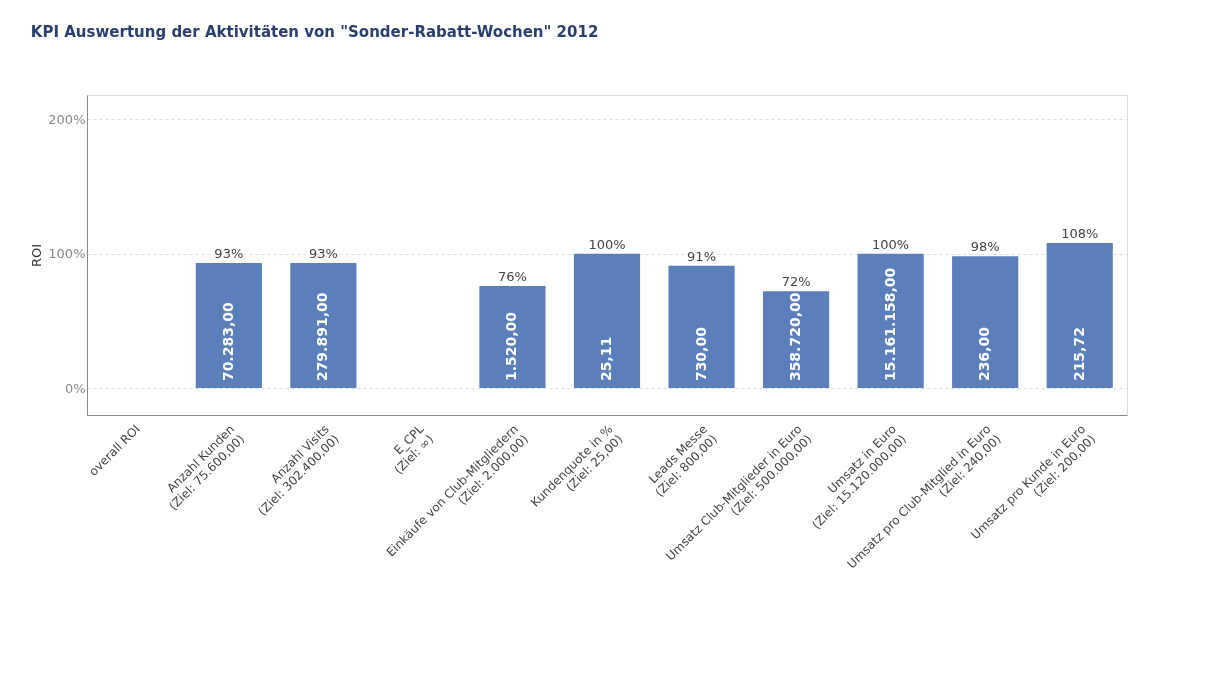  What do you see at coordinates (322, 337) in the screenshot?
I see `annotation: 279.891,00` at bounding box center [322, 337].